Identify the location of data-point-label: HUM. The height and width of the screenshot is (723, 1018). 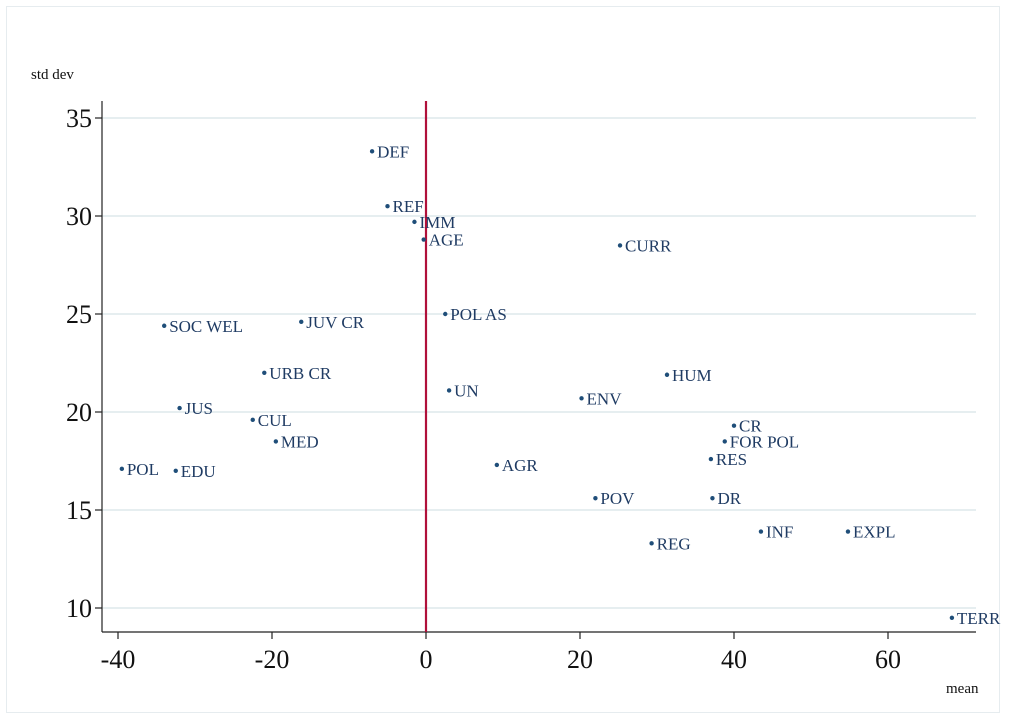
(692, 375).